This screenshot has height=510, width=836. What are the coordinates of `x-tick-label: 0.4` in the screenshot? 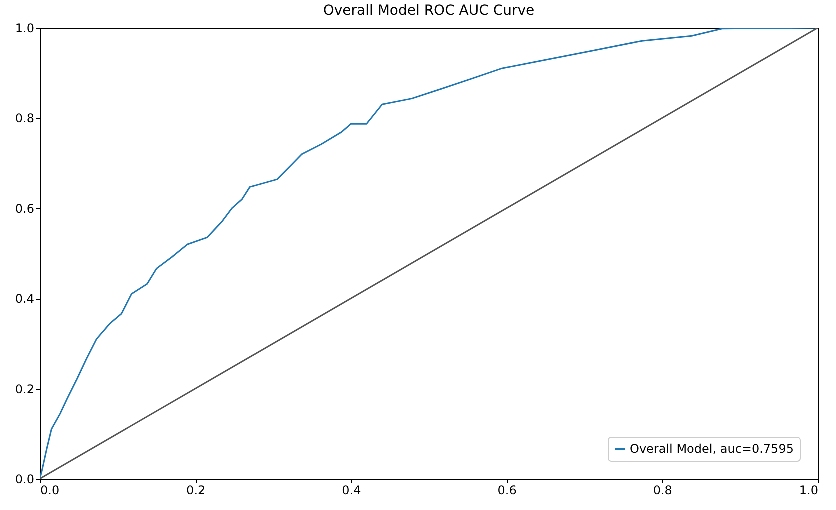 It's located at (352, 491).